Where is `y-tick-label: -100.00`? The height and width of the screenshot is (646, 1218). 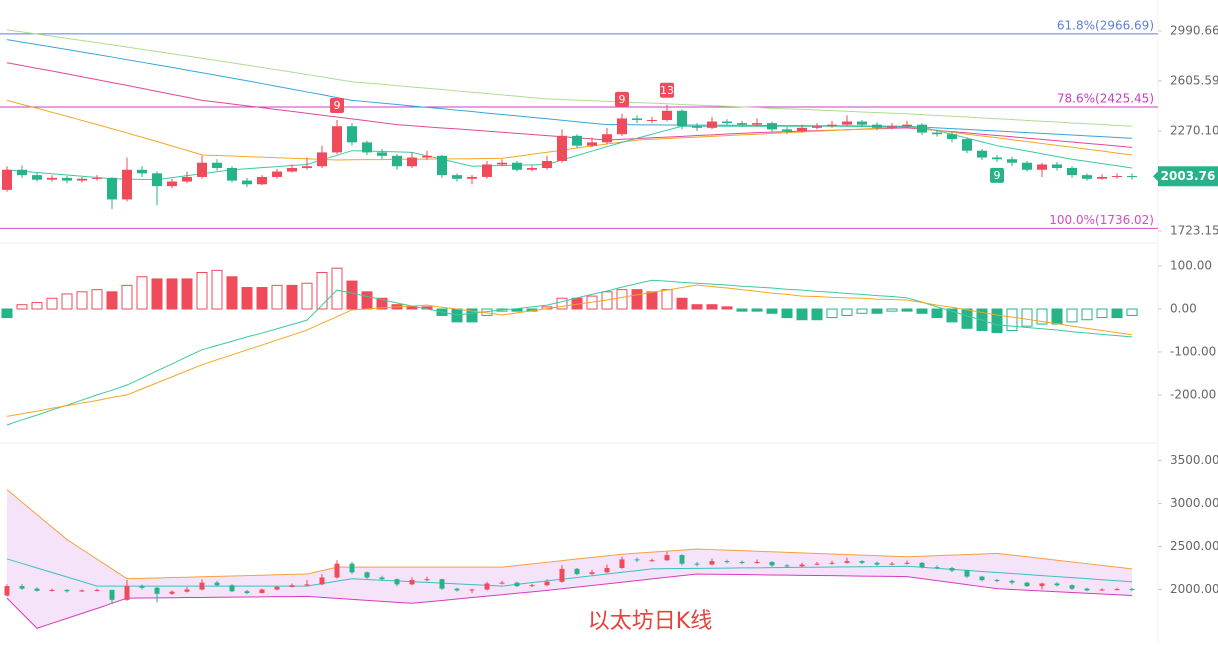
y-tick-label: -100.00 is located at coordinates (1193, 351).